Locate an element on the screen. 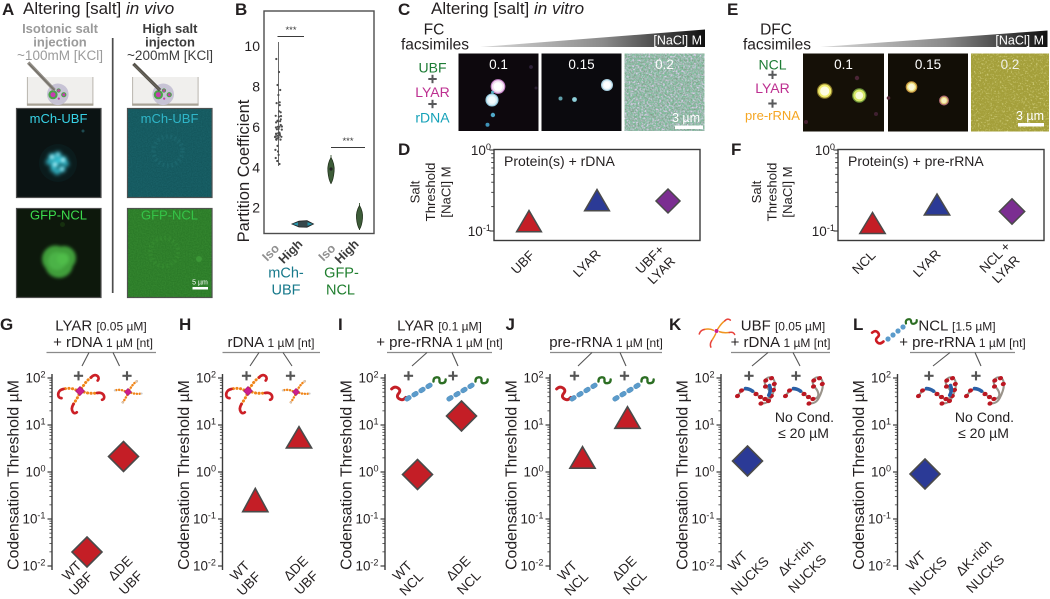 This screenshot has height=599, width=1050. svg-text: Protein(s) + rDNA is located at coordinates (560, 161).